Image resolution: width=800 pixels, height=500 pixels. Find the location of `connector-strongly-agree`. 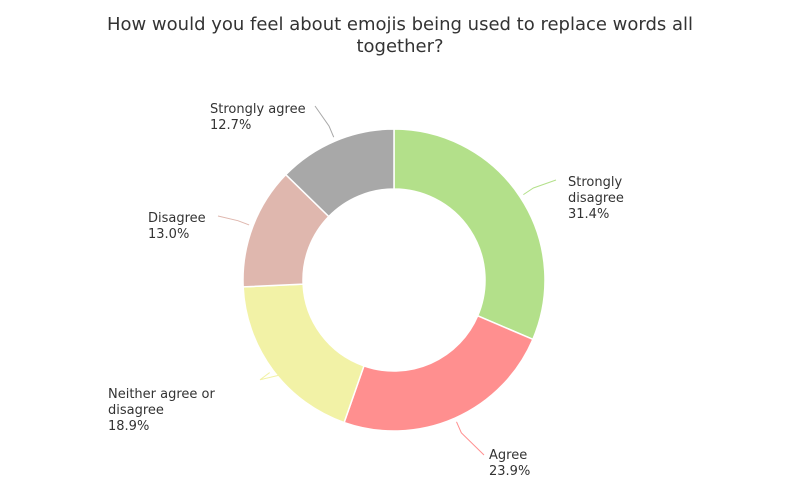

connector-strongly-agree is located at coordinates (324, 121).